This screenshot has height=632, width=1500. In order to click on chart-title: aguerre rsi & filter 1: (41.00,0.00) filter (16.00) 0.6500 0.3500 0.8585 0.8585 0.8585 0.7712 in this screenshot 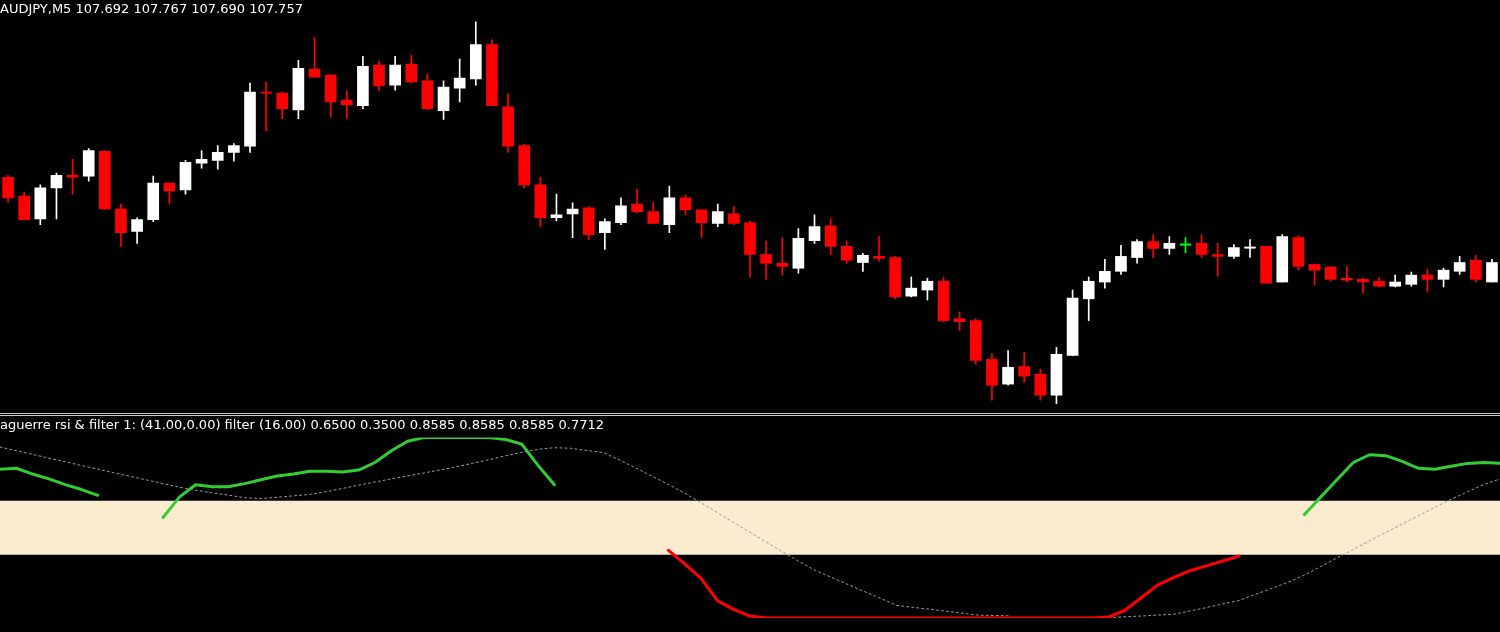, I will do `click(302, 425)`.